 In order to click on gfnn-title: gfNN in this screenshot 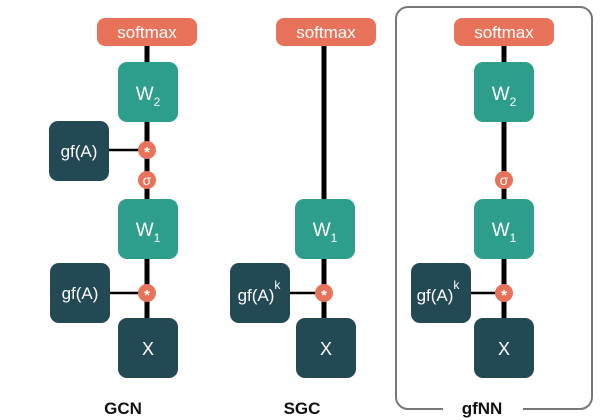, I will do `click(482, 408)`.